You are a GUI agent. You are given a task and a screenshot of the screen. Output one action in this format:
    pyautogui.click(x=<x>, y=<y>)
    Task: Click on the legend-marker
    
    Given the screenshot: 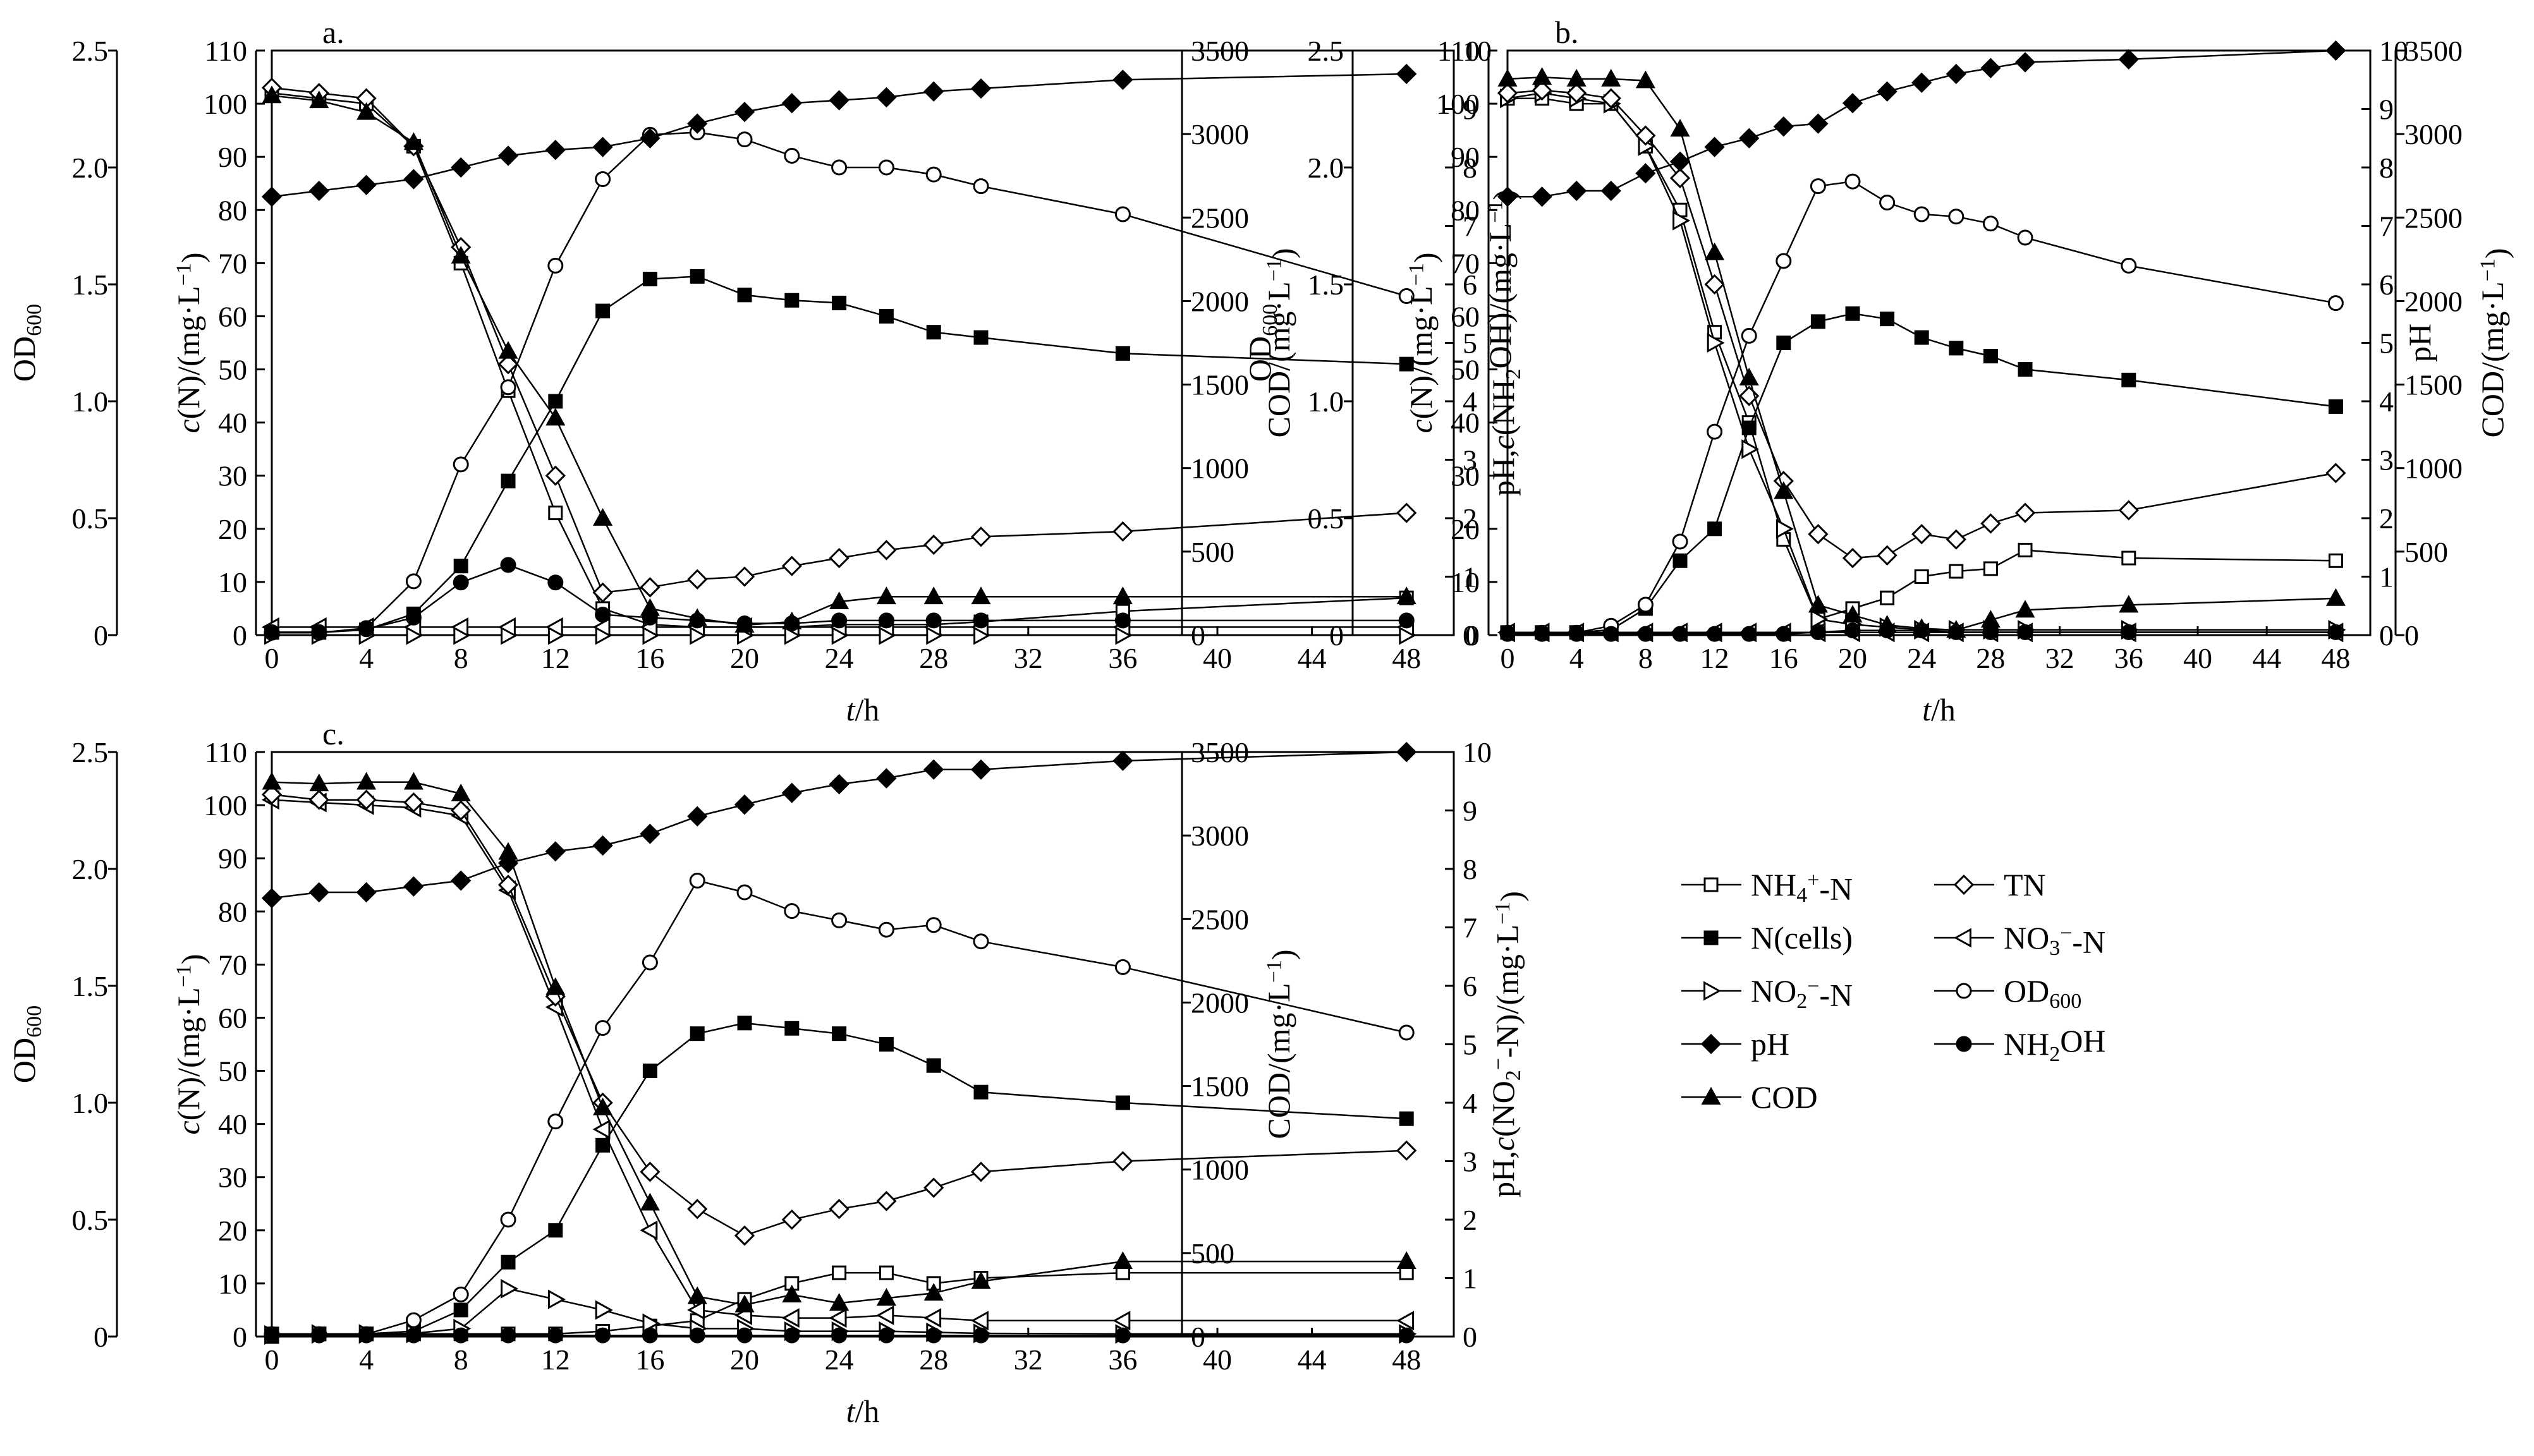 What is the action you would take?
    pyautogui.click(x=1713, y=991)
    